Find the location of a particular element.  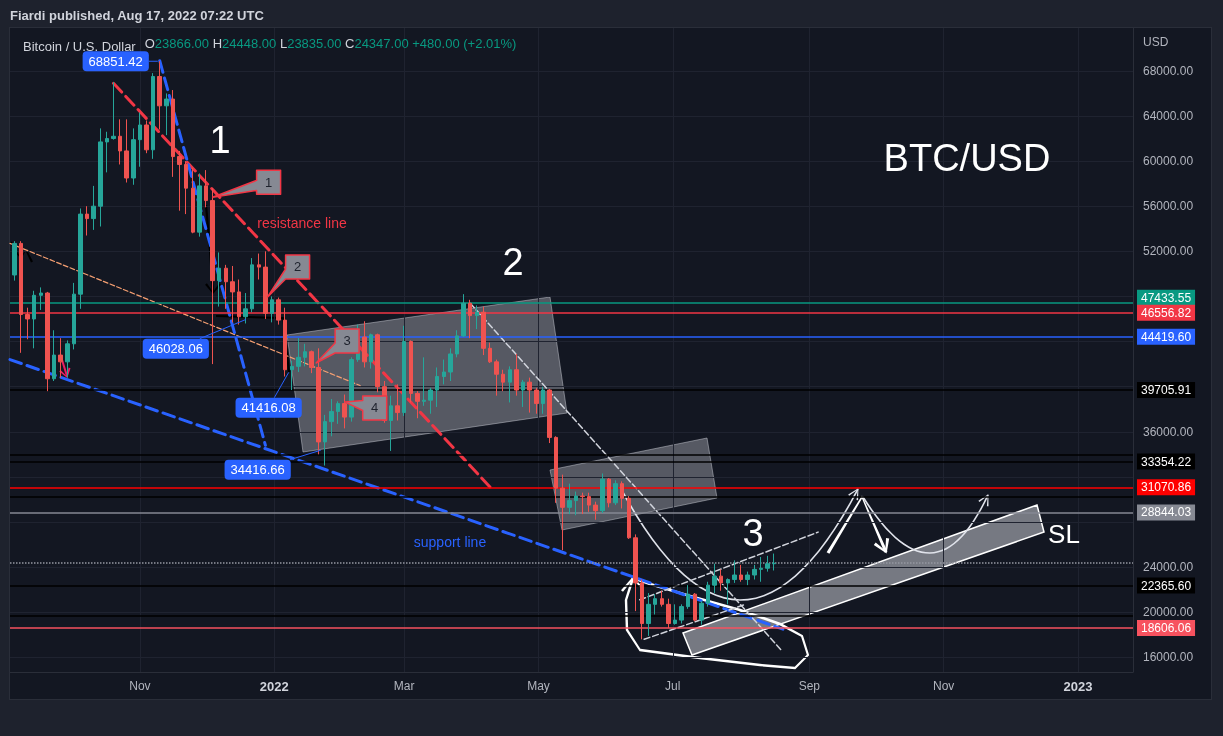

y-tick-label: 64000.00 is located at coordinates (1168, 115).